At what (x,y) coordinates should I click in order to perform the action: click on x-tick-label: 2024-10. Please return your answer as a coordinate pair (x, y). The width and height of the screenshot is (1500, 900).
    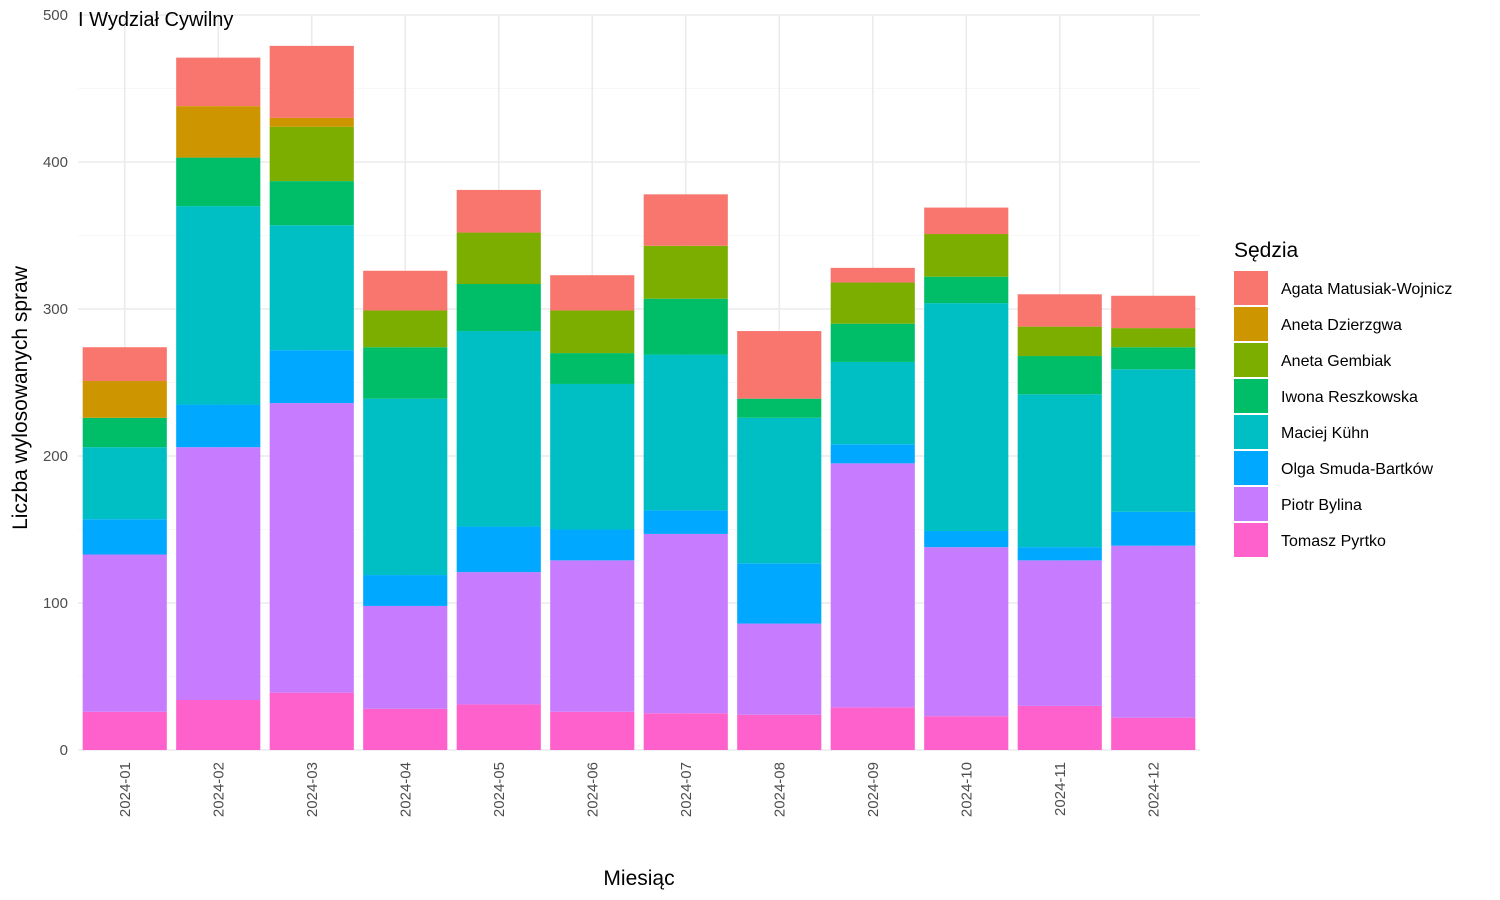
    Looking at the image, I should click on (966, 789).